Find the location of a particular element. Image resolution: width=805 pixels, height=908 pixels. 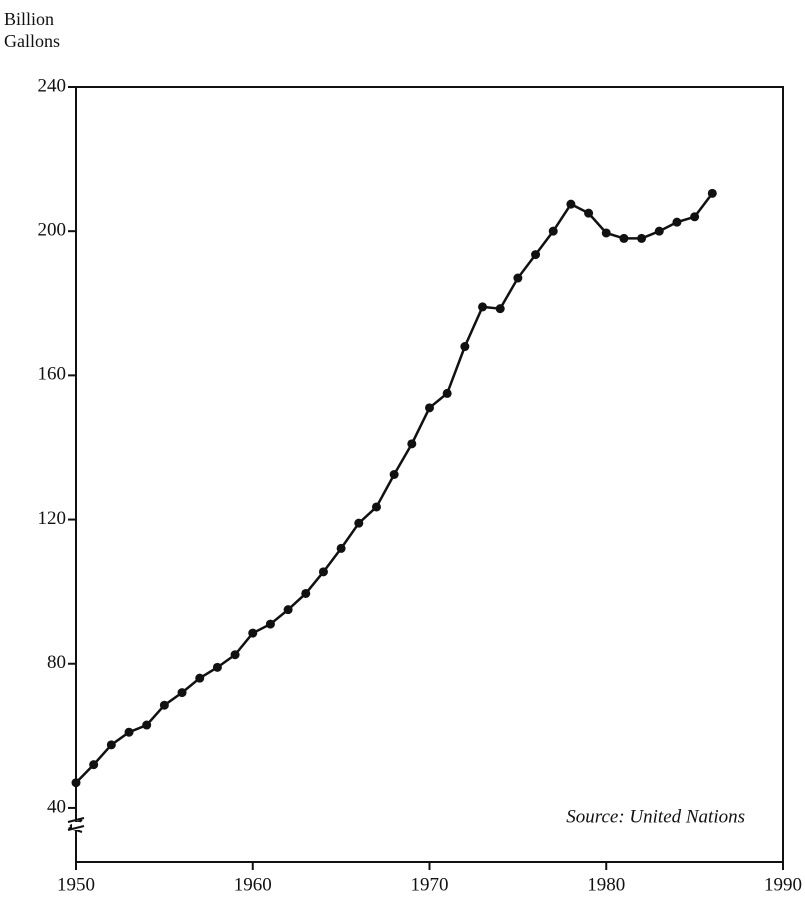

axis-break-gap is located at coordinates (76, 826).